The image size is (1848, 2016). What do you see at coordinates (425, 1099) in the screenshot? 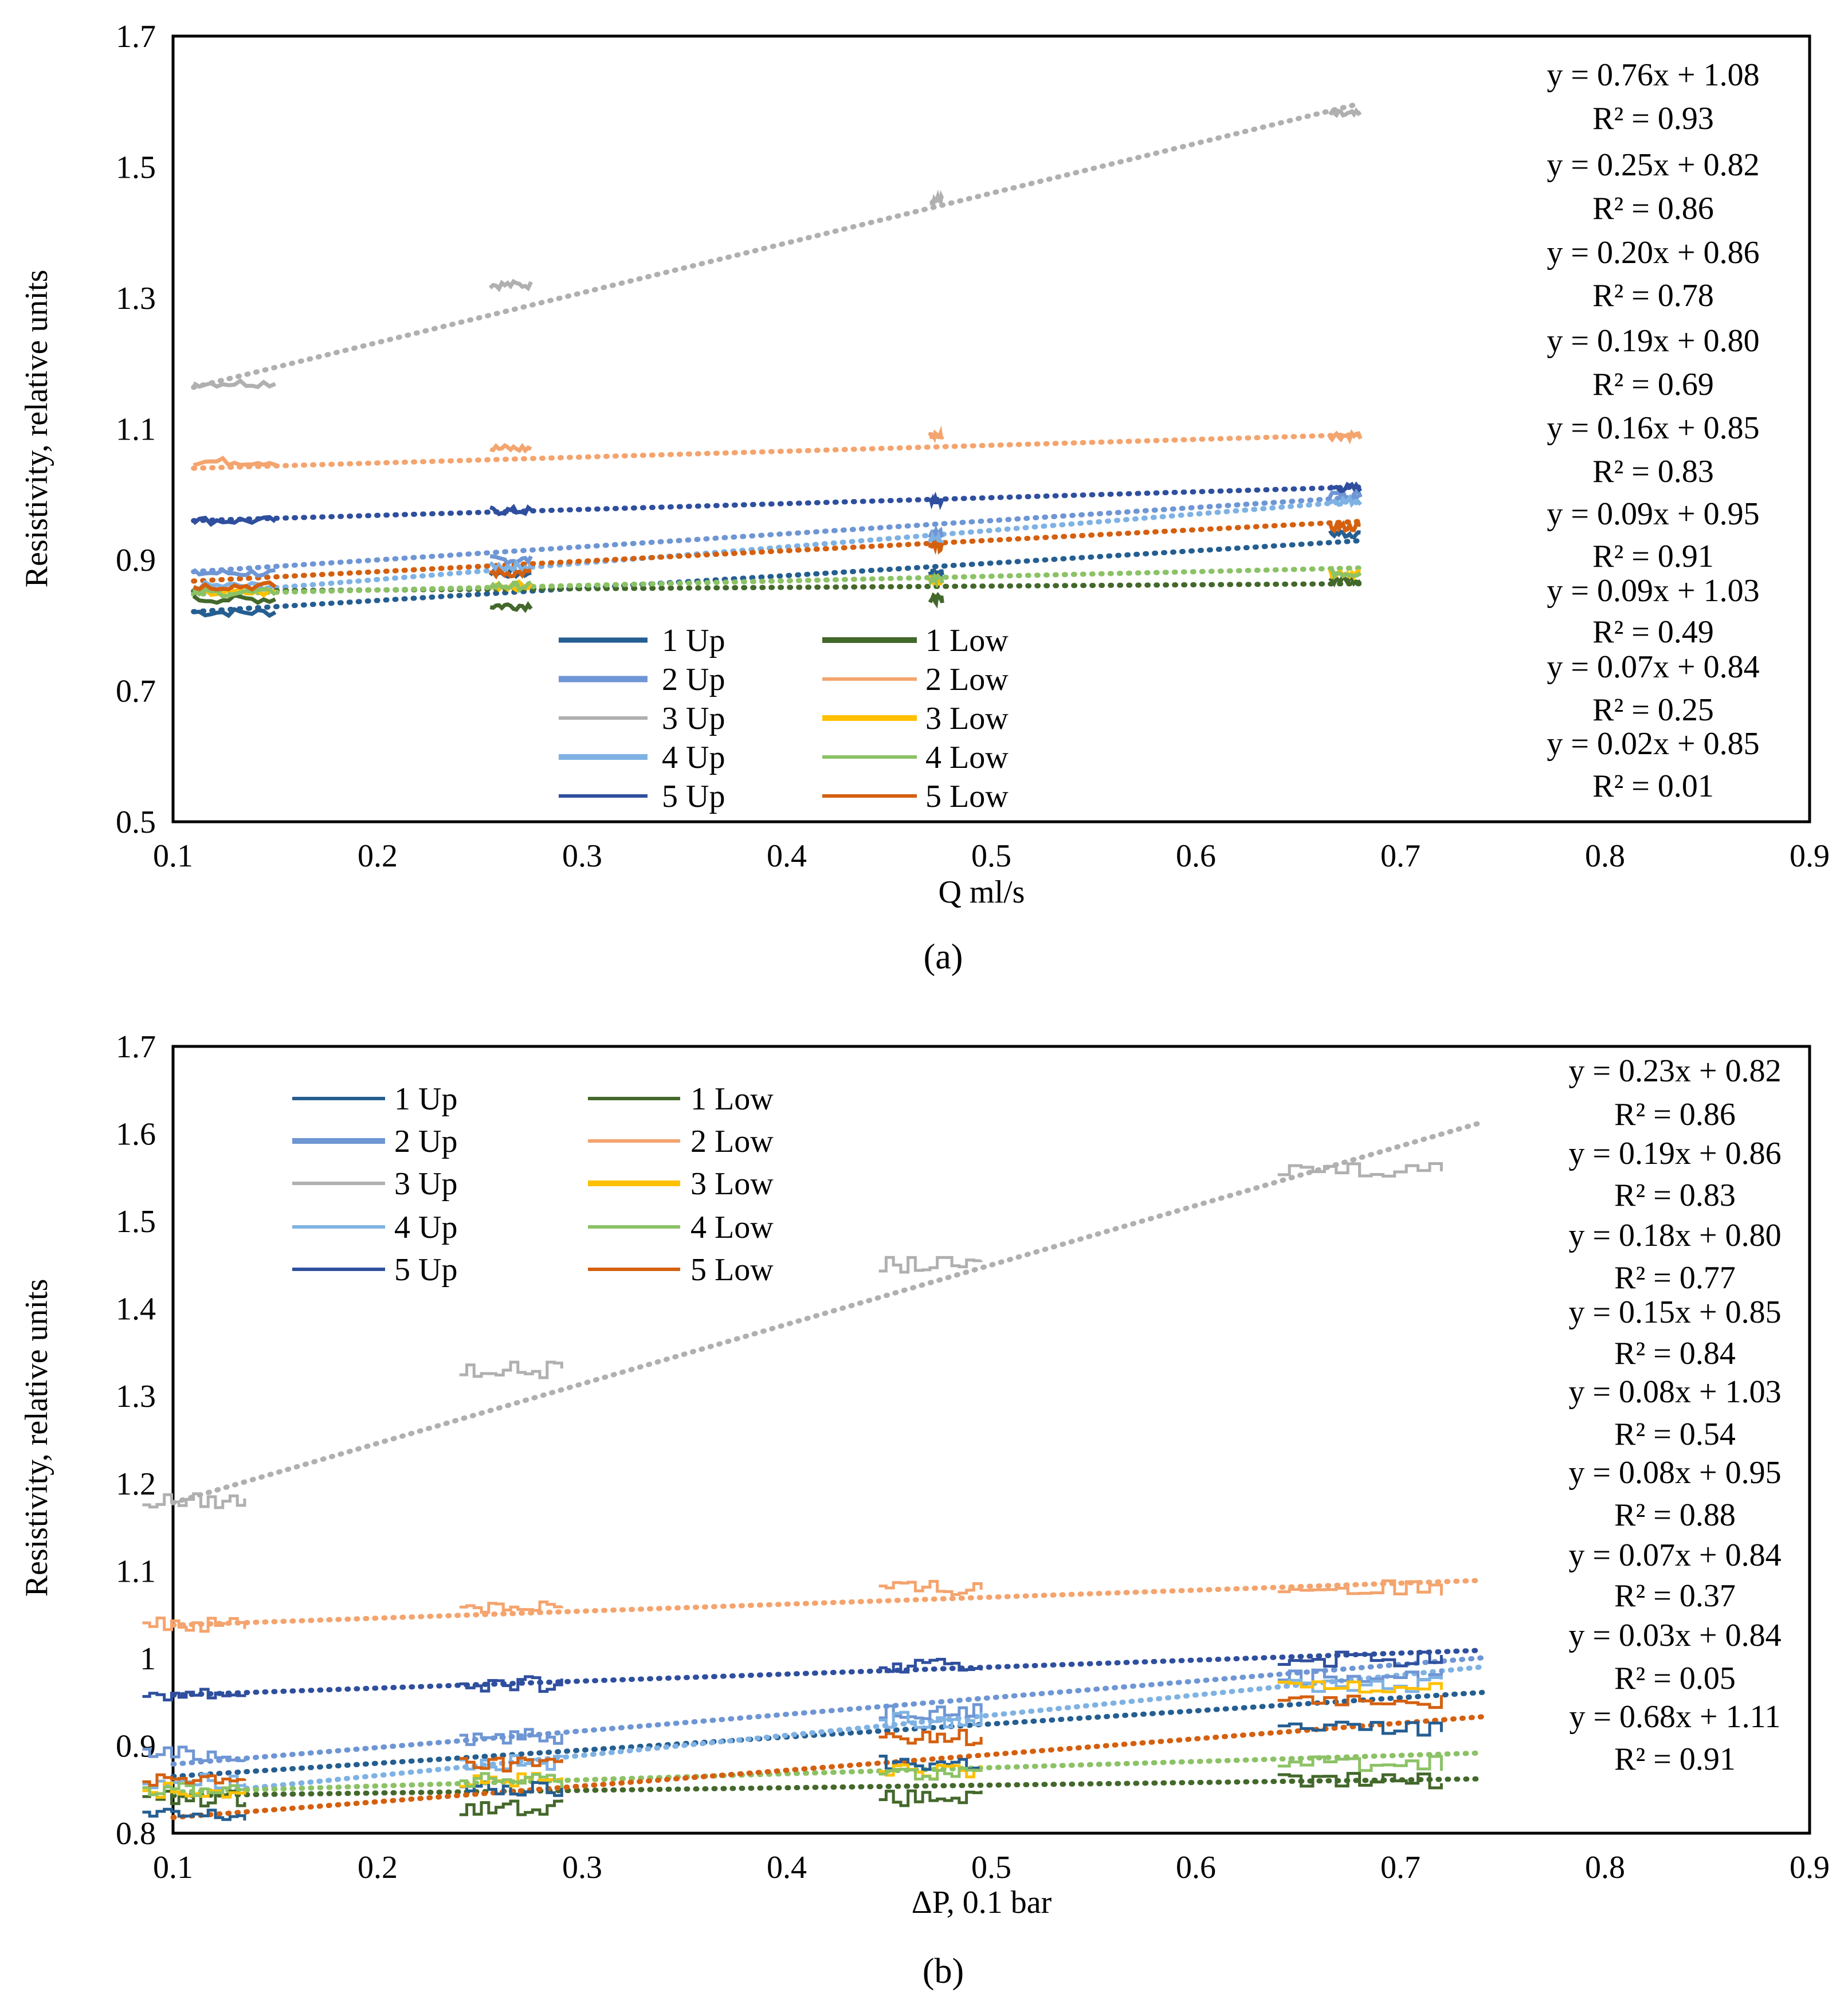
I see `legend-label: 1 Up` at bounding box center [425, 1099].